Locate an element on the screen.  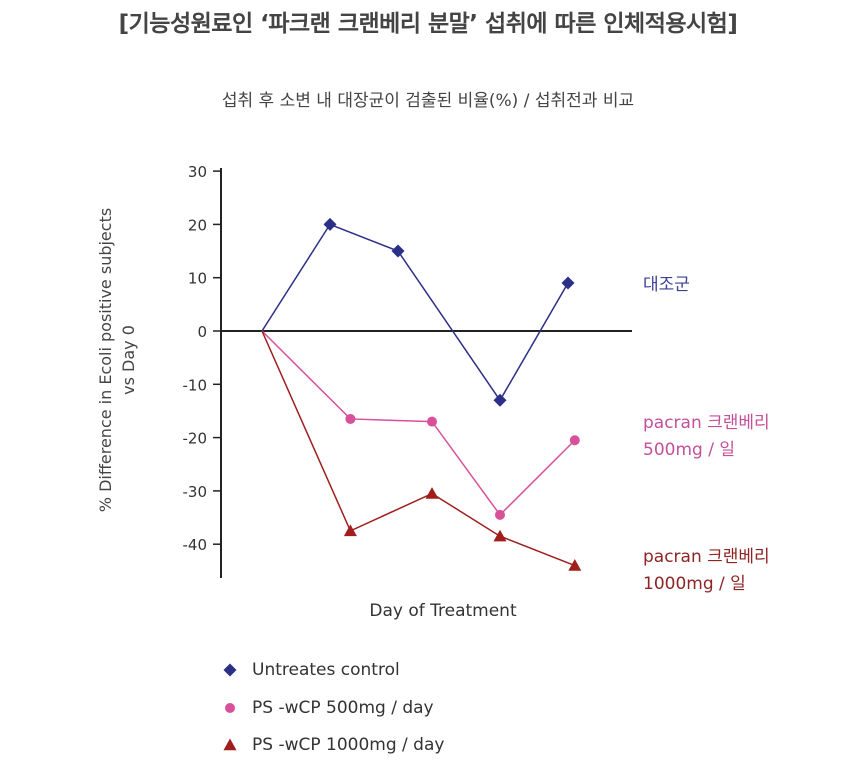
series-annotation-line: 1000mg / 일 is located at coordinates (694, 584).